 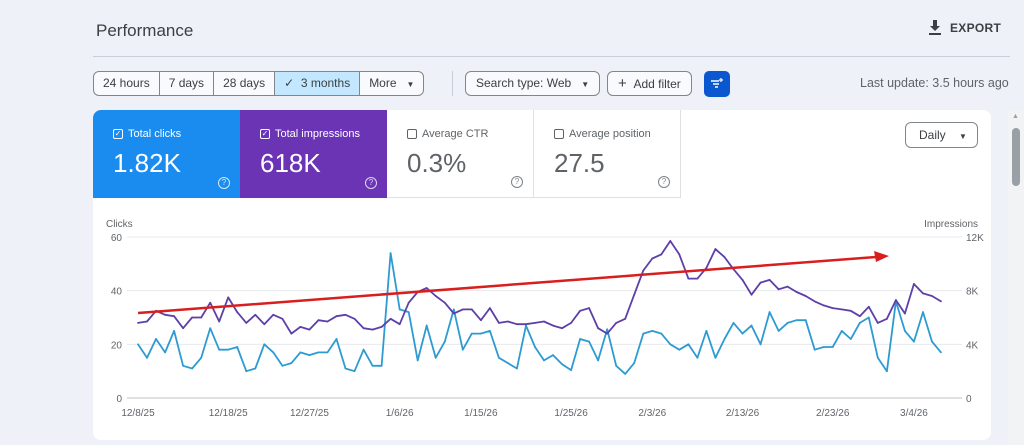 What do you see at coordinates (657, 84) in the screenshot?
I see `add-filter-label: Add filter` at bounding box center [657, 84].